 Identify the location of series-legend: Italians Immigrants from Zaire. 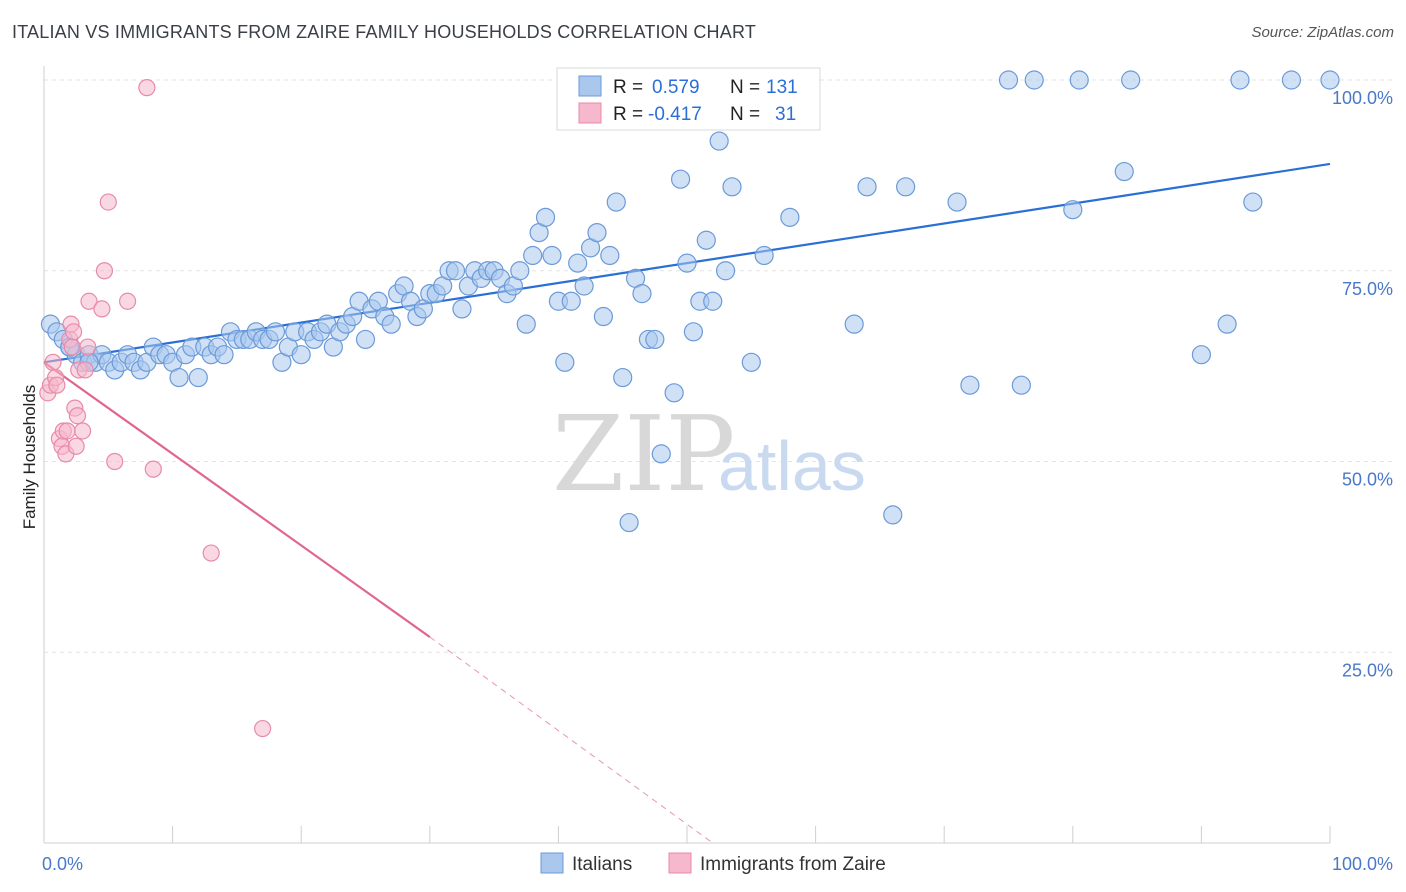
(713, 863).